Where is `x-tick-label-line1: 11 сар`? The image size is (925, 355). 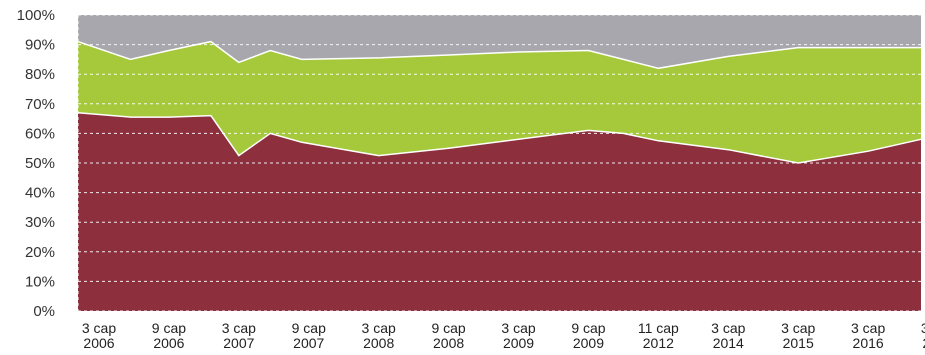
x-tick-label-line1: 11 сар is located at coordinates (658, 328).